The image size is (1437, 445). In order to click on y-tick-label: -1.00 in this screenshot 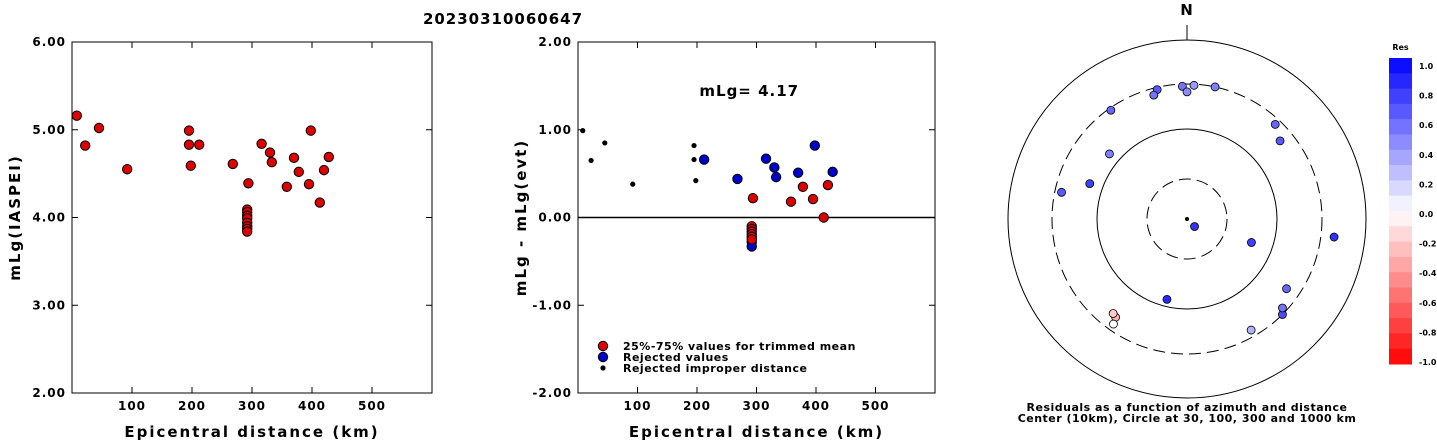, I will do `click(552, 305)`.